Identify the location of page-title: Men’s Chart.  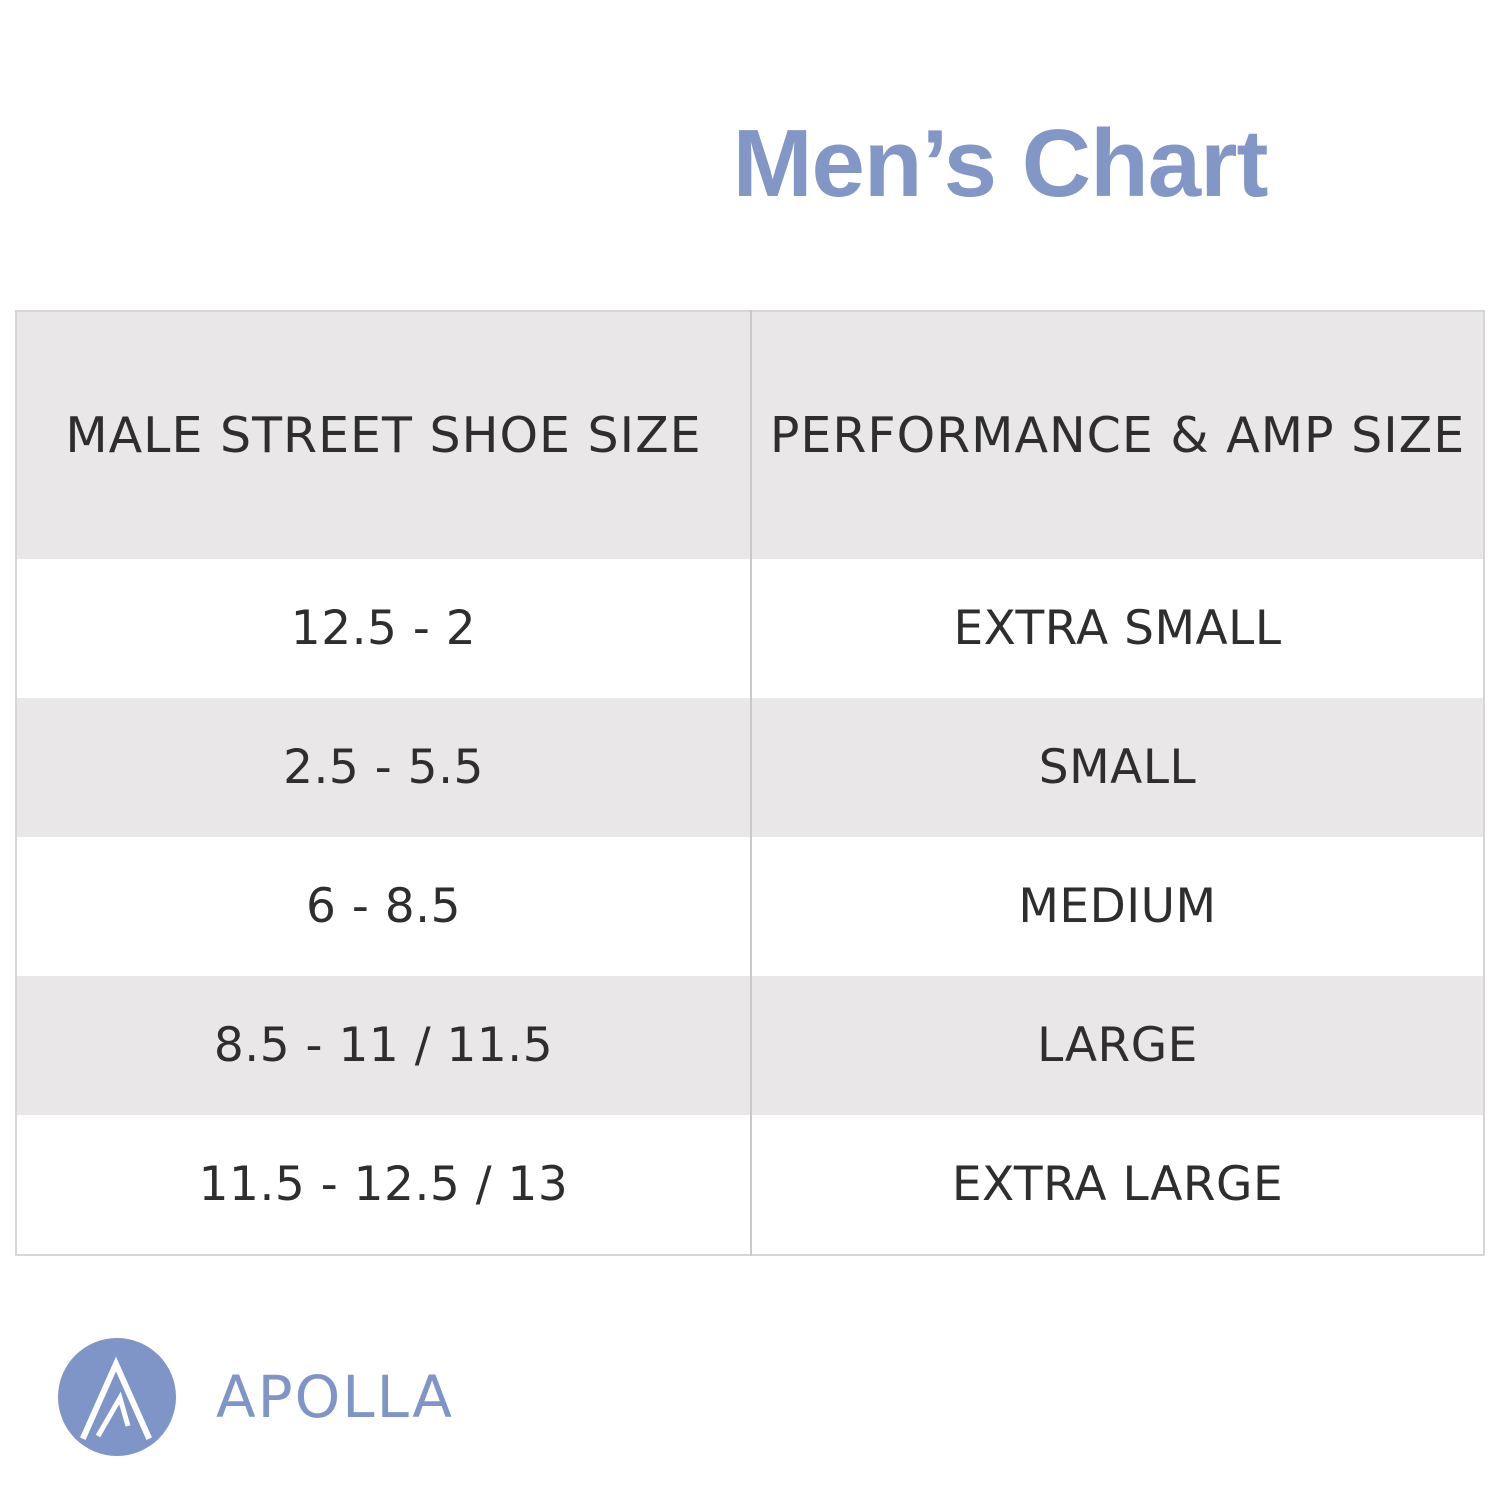
(1000, 163).